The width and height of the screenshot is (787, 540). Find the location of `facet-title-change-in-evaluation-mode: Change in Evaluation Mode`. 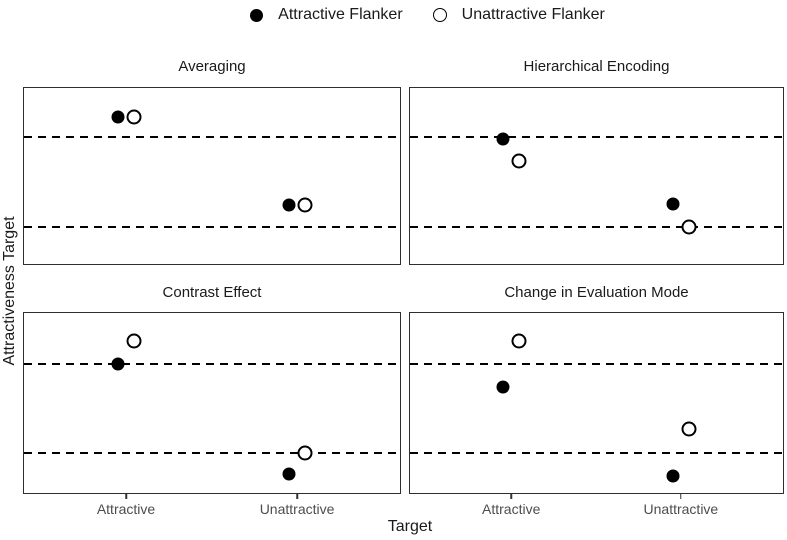

facet-title-change-in-evaluation-mode: Change in Evaluation Mode is located at coordinates (596, 292).